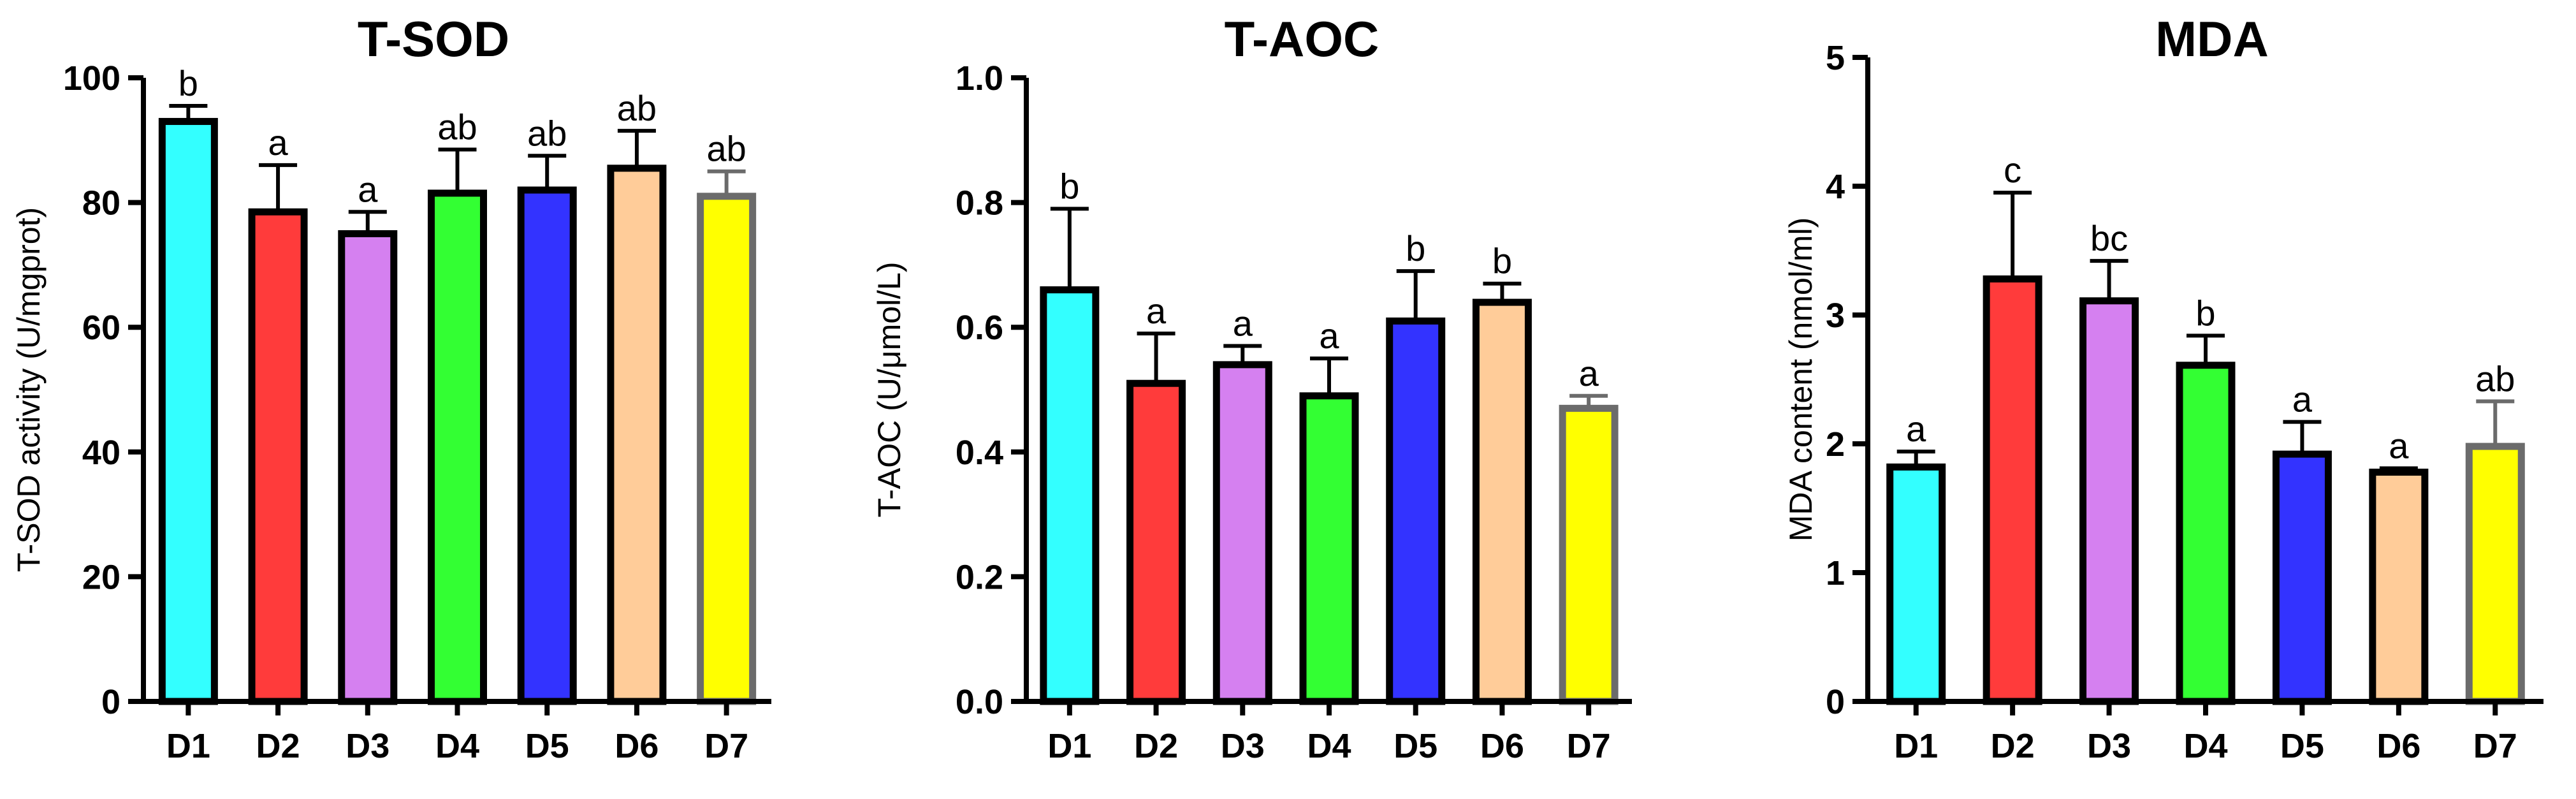 The height and width of the screenshot is (799, 2576). I want to click on y-tick-label: 0.8, so click(979, 203).